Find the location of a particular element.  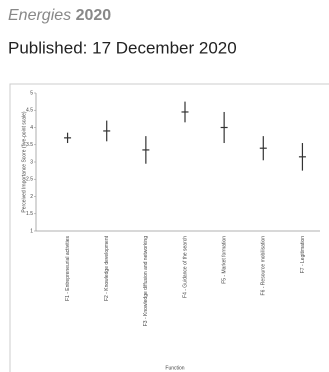

x-tick-label: F5 - Market formation is located at coordinates (224, 260).